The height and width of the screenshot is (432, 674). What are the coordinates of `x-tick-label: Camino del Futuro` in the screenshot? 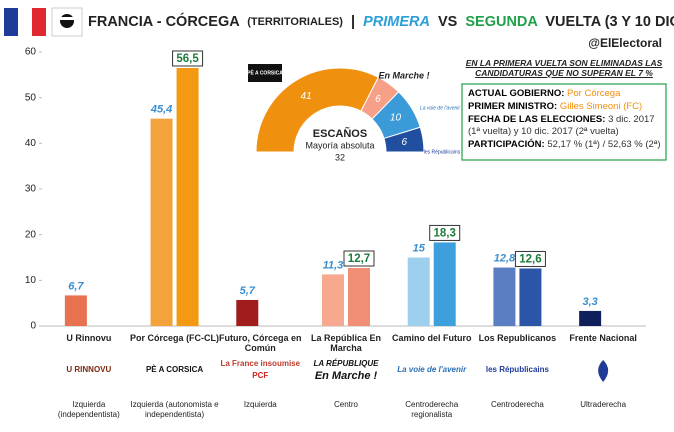 It's located at (431, 338).